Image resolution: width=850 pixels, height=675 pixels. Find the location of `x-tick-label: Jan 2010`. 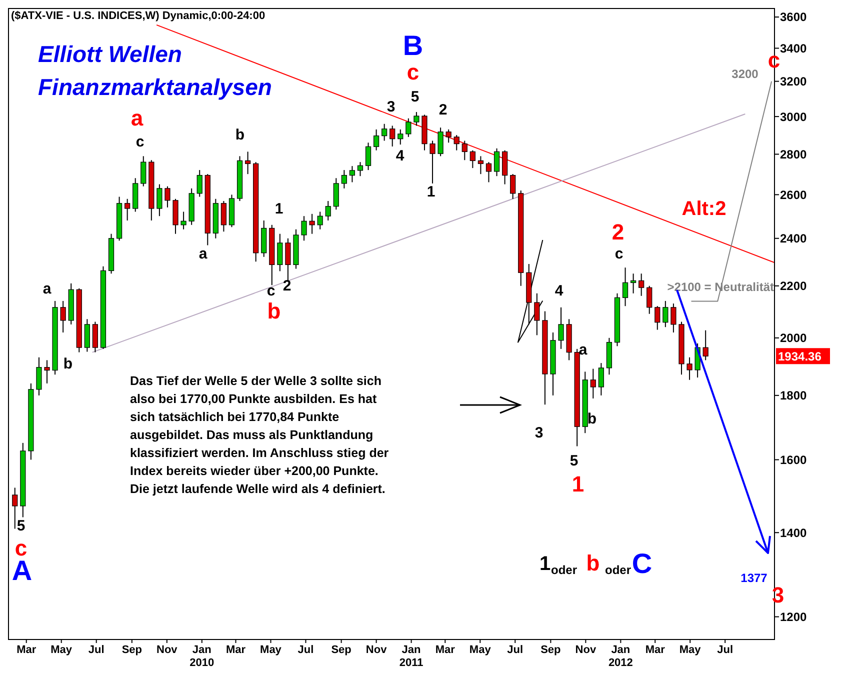

x-tick-label: Jan 2010 is located at coordinates (202, 656).